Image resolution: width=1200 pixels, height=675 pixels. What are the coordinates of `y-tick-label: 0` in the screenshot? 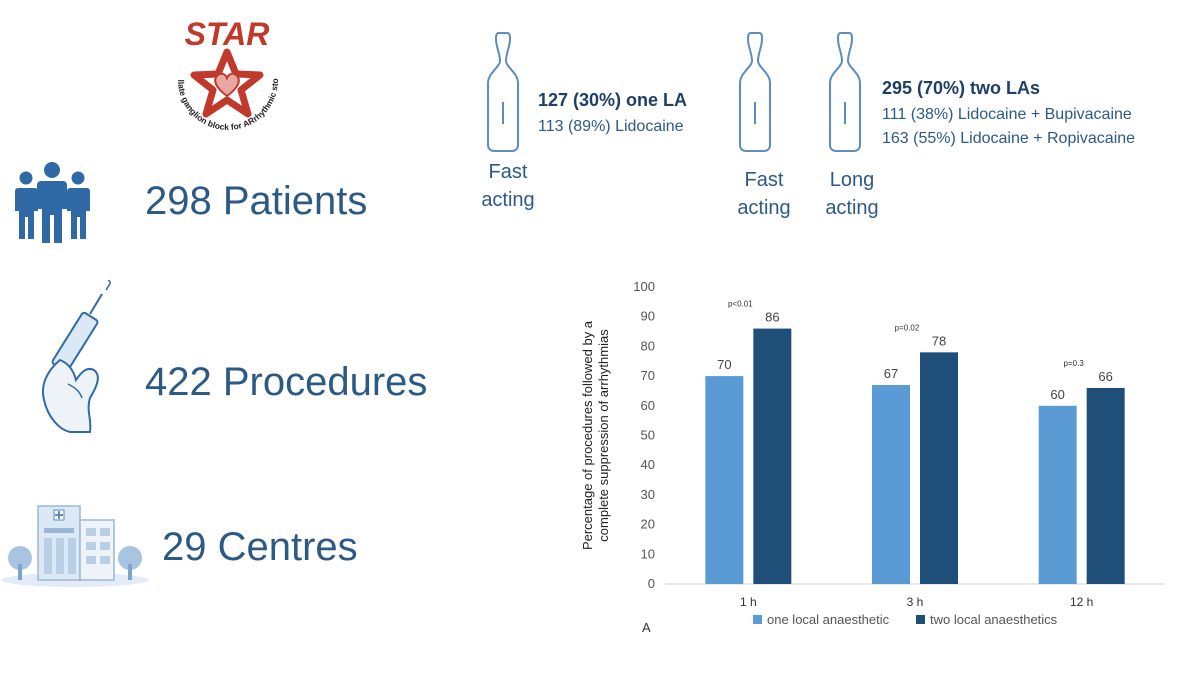 It's located at (651, 583).